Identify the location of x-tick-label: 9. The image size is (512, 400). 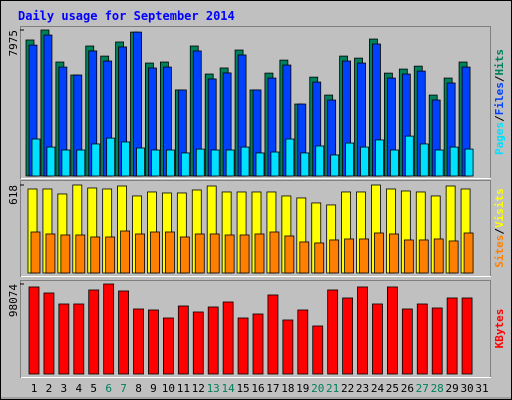
(153, 388).